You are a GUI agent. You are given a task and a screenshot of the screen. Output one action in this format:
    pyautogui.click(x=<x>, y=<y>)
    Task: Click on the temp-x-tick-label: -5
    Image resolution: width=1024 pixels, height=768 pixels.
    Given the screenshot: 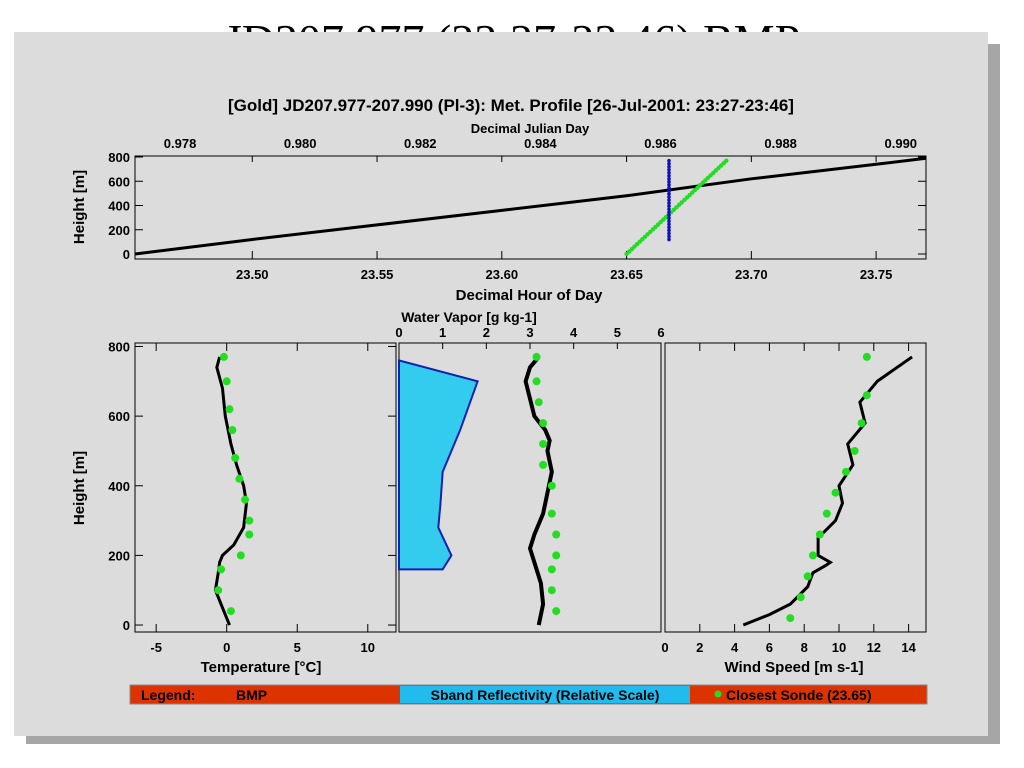 What is the action you would take?
    pyautogui.click(x=156, y=647)
    